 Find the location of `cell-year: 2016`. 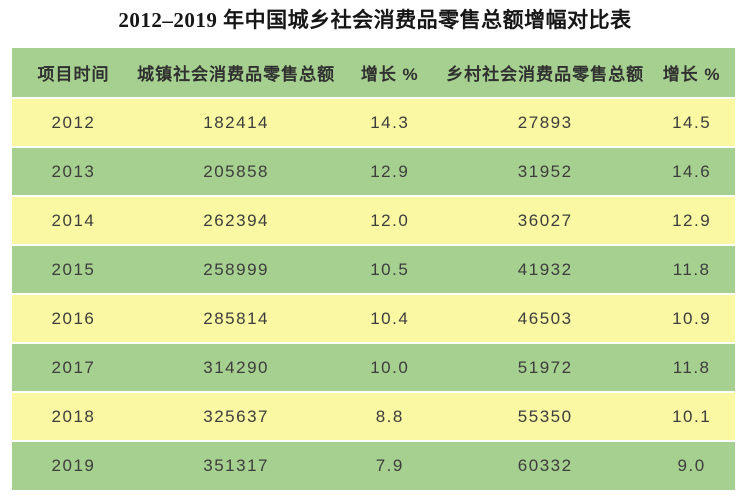

cell-year: 2016 is located at coordinates (73, 318).